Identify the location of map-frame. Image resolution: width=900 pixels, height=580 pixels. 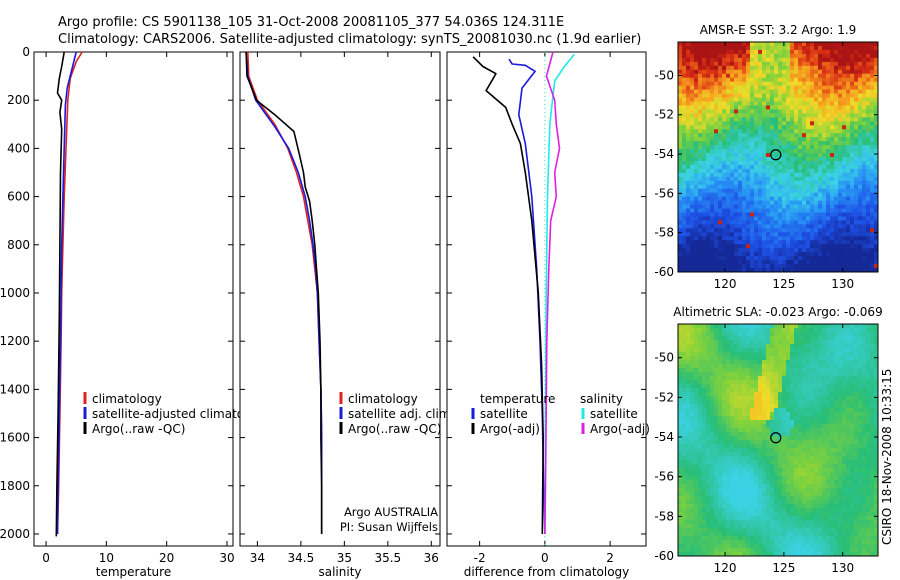
(778, 157).